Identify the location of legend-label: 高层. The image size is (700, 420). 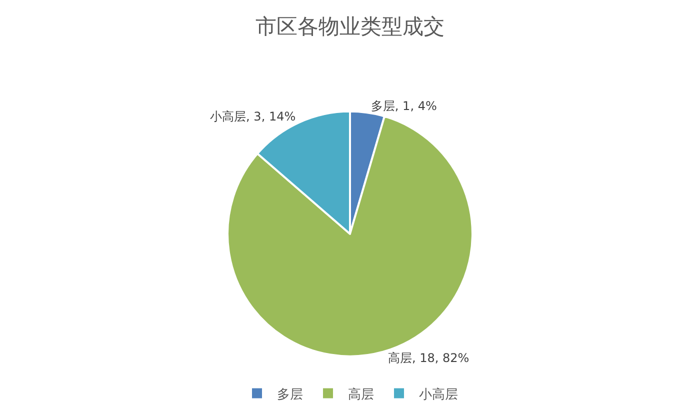
(361, 394).